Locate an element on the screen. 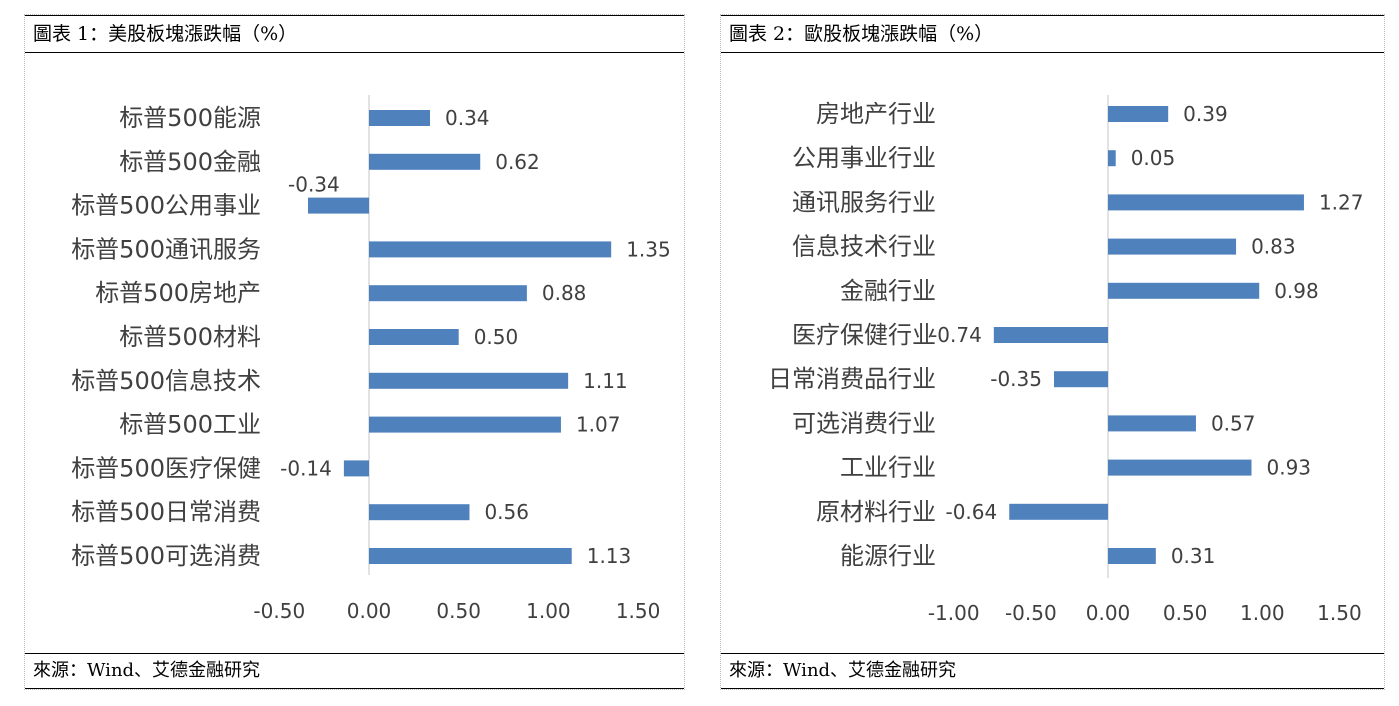  data-label: 0.93 is located at coordinates (1288, 468).